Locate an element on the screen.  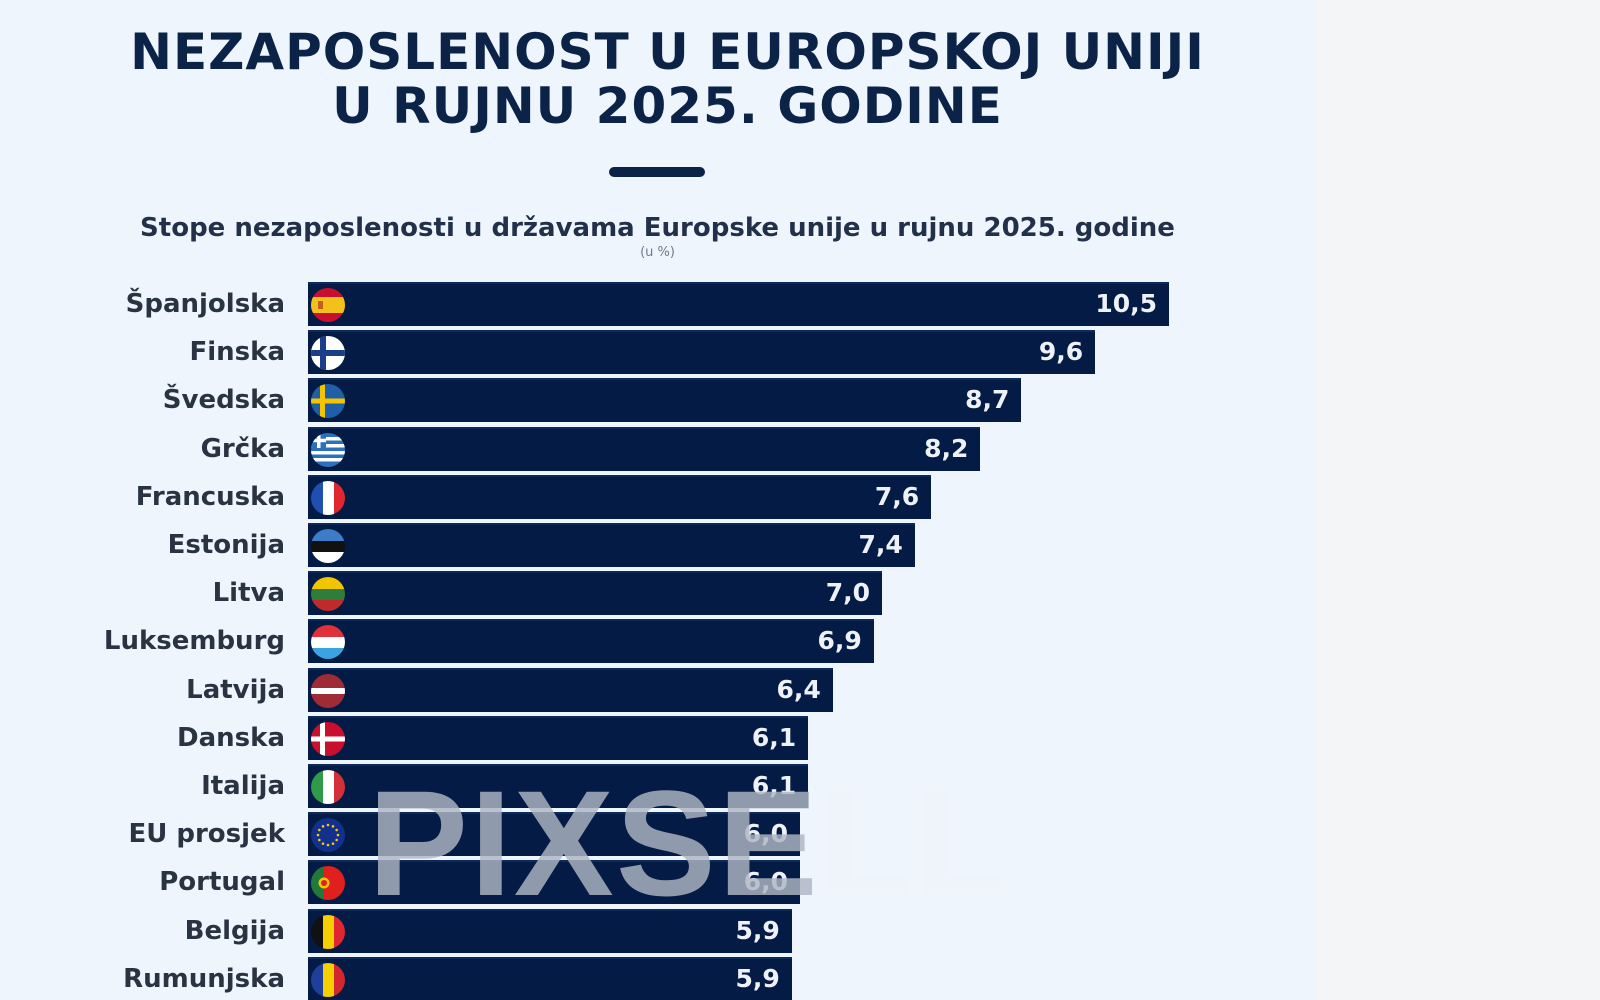
category-label: Francuska is located at coordinates (210, 496).